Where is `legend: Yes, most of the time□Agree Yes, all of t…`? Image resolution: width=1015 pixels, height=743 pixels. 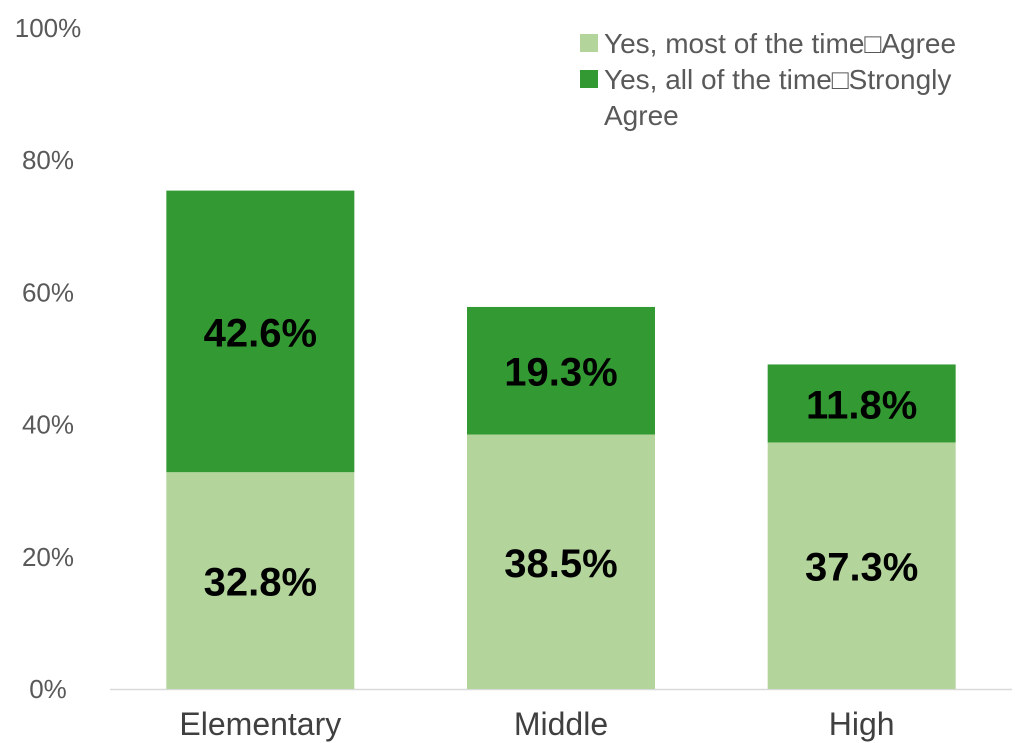
legend: Yes, most of the time□Agree Yes, all of t… is located at coordinates (768, 79).